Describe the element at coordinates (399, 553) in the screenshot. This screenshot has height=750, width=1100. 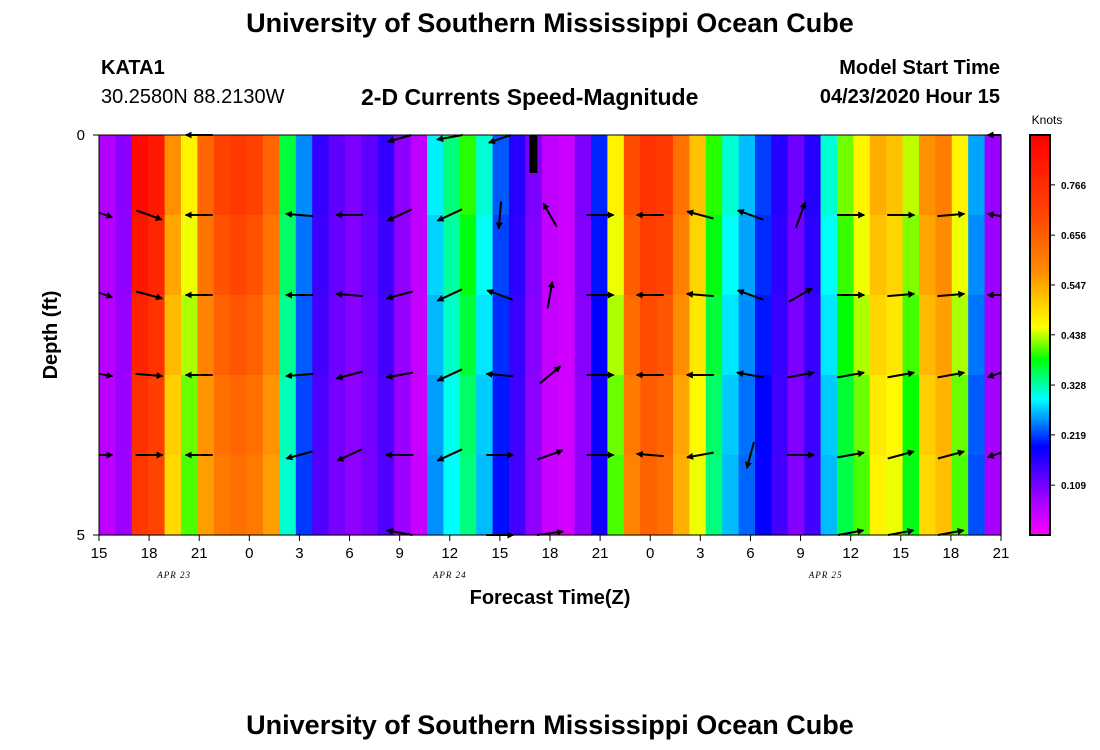
I see `x-tick-label: 9` at that location.